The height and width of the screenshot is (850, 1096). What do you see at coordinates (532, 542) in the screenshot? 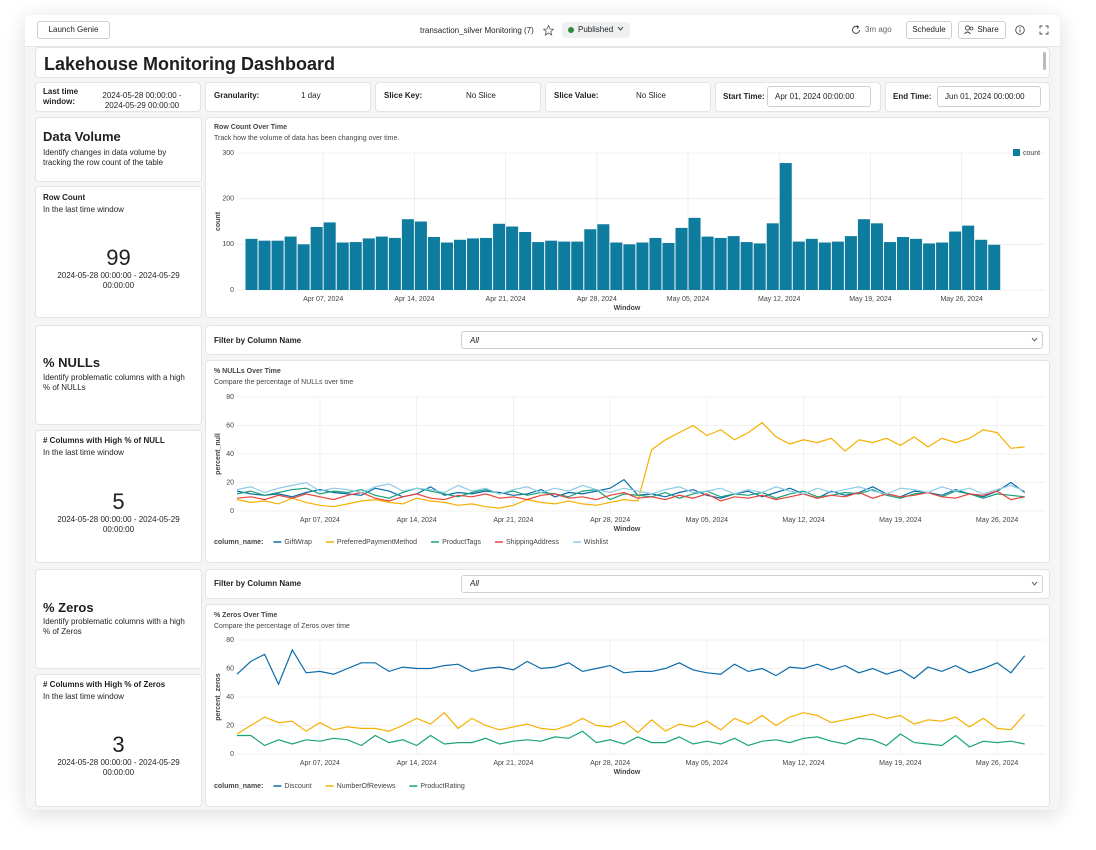
I see `legend-label: ShippingAddress` at bounding box center [532, 542].